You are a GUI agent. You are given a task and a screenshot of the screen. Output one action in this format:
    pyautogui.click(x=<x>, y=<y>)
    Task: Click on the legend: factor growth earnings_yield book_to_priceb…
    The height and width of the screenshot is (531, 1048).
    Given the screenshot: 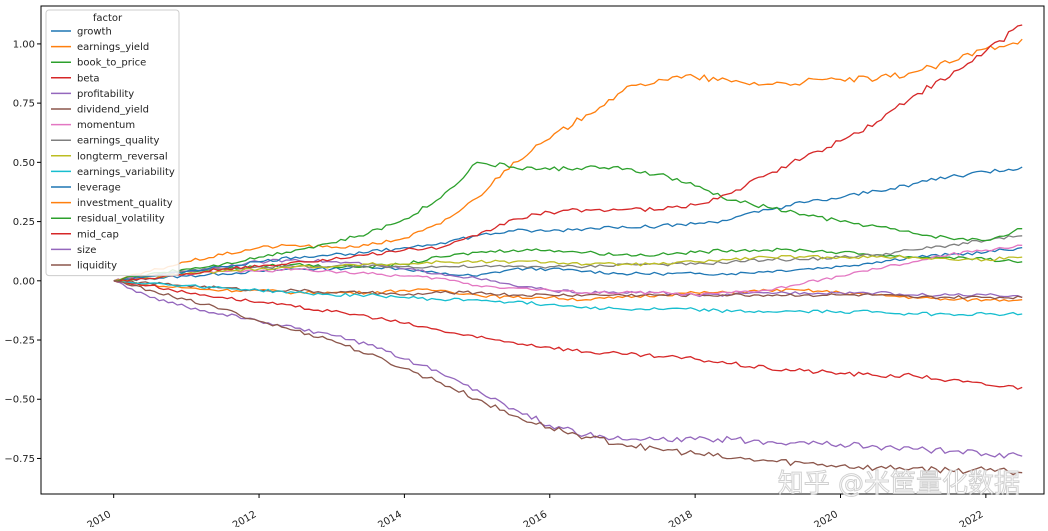 What is the action you would take?
    pyautogui.click(x=112, y=143)
    